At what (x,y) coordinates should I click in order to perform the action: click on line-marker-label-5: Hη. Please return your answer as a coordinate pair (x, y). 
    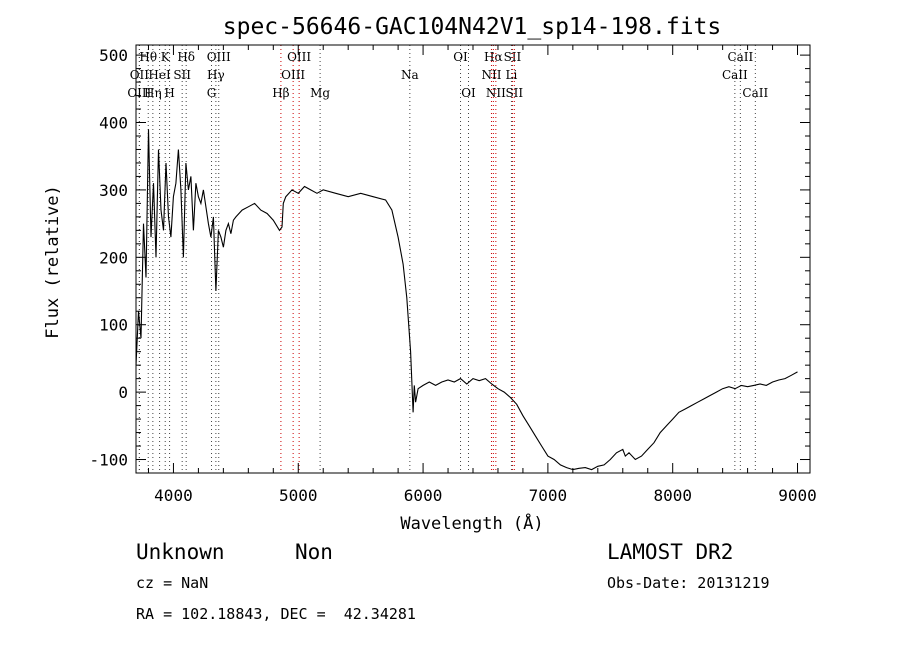
    Looking at the image, I should click on (153, 93).